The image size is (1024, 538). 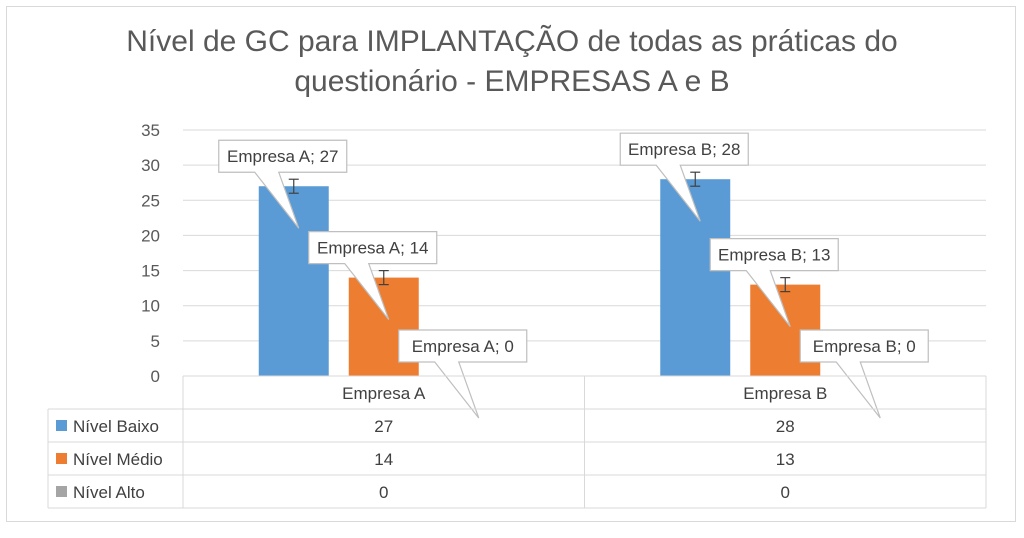 What do you see at coordinates (512, 81) in the screenshot?
I see `chart-title-line-2: questionário - EMPRESAS A e B` at bounding box center [512, 81].